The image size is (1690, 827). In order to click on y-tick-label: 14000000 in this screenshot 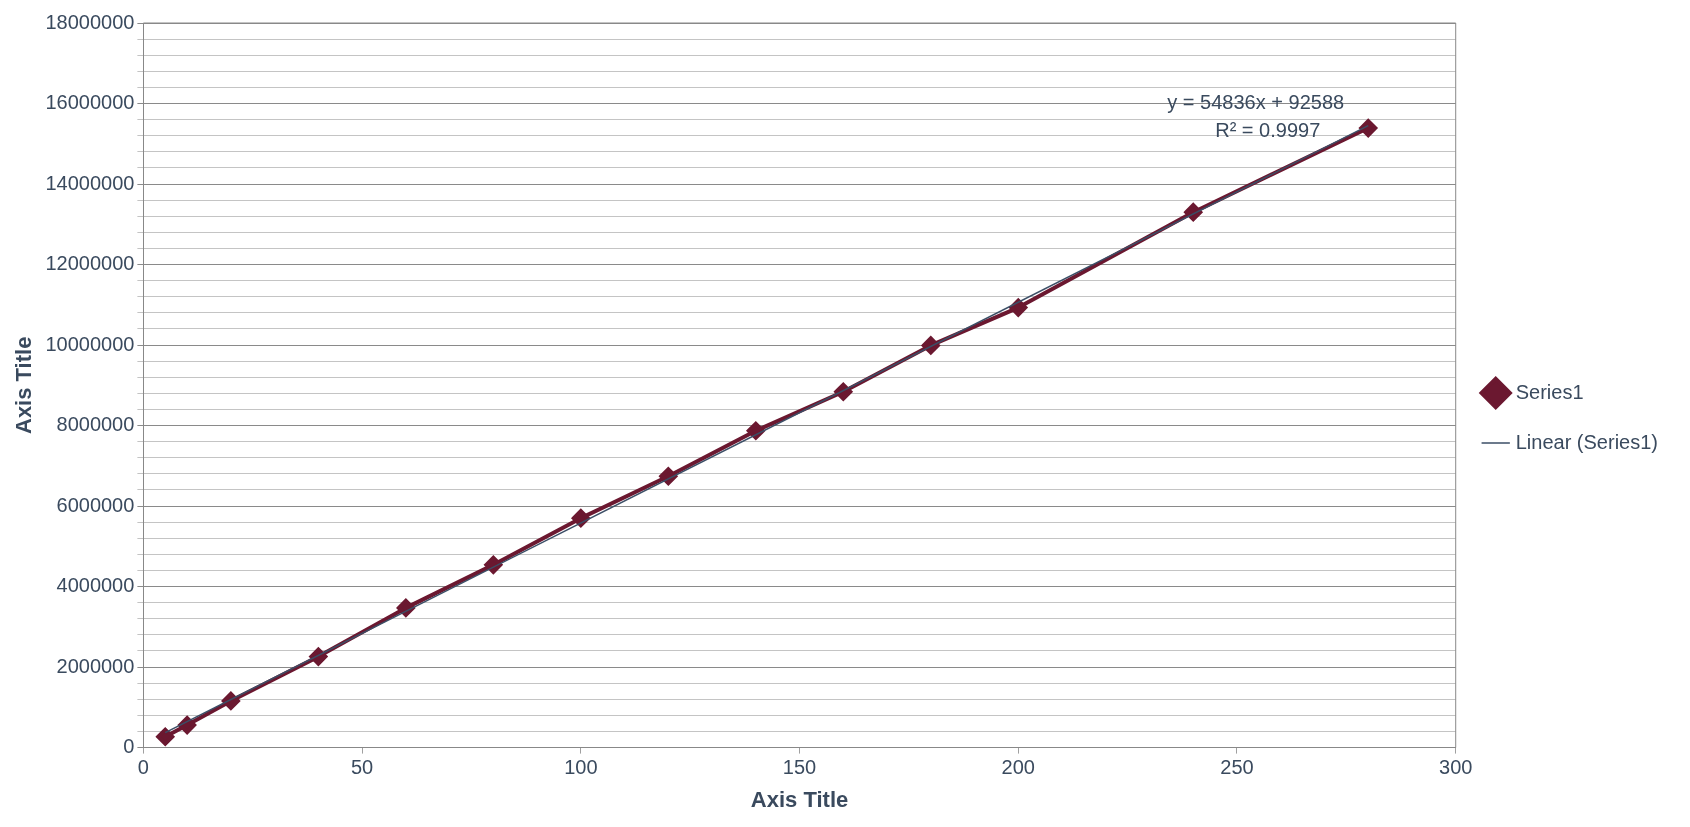, I will do `click(90, 182)`.